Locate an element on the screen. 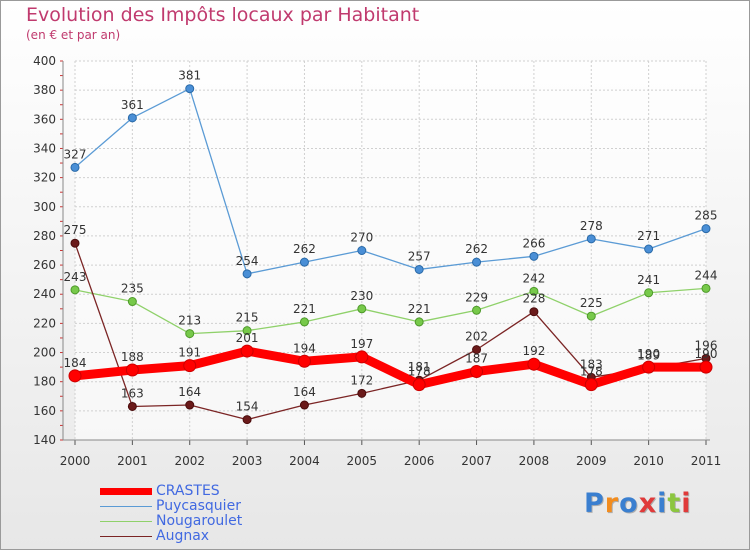  data-label-augnax: 228 is located at coordinates (533, 299).